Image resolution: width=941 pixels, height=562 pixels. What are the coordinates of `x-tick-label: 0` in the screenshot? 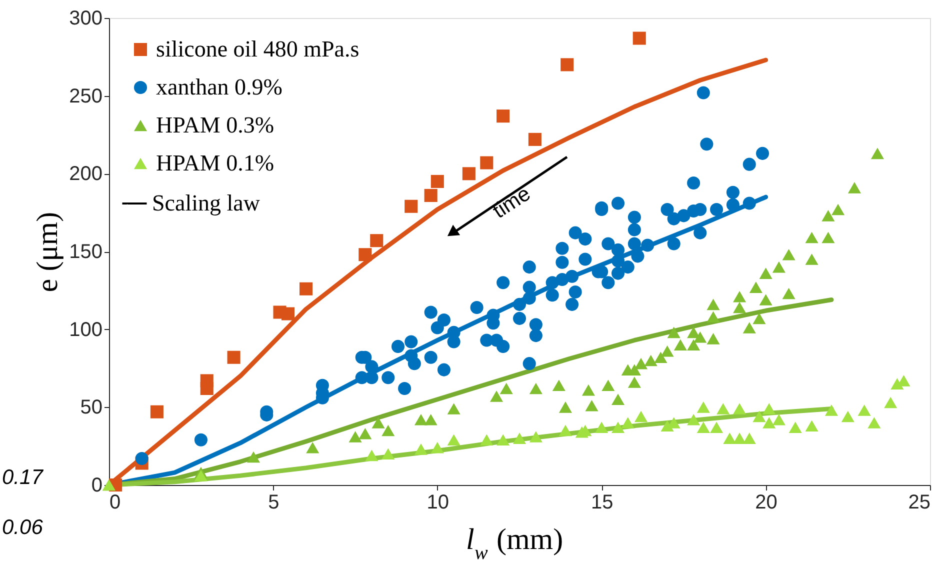 It's located at (115, 503).